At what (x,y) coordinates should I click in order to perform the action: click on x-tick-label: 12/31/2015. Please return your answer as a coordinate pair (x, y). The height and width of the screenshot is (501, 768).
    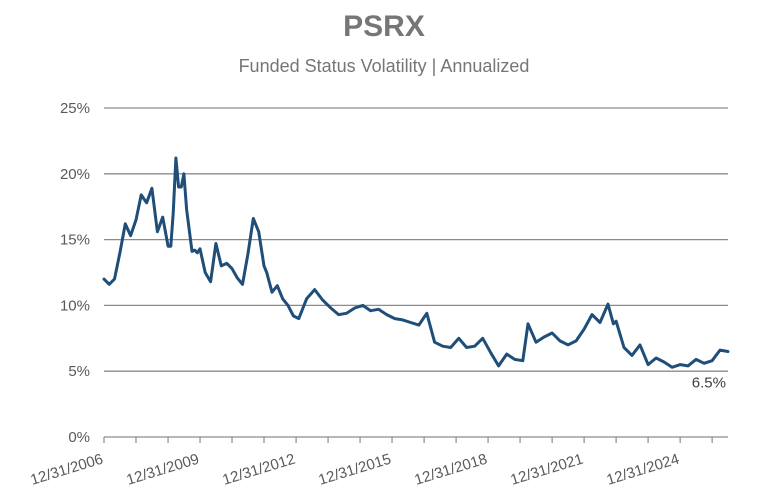
    Looking at the image, I should click on (354, 470).